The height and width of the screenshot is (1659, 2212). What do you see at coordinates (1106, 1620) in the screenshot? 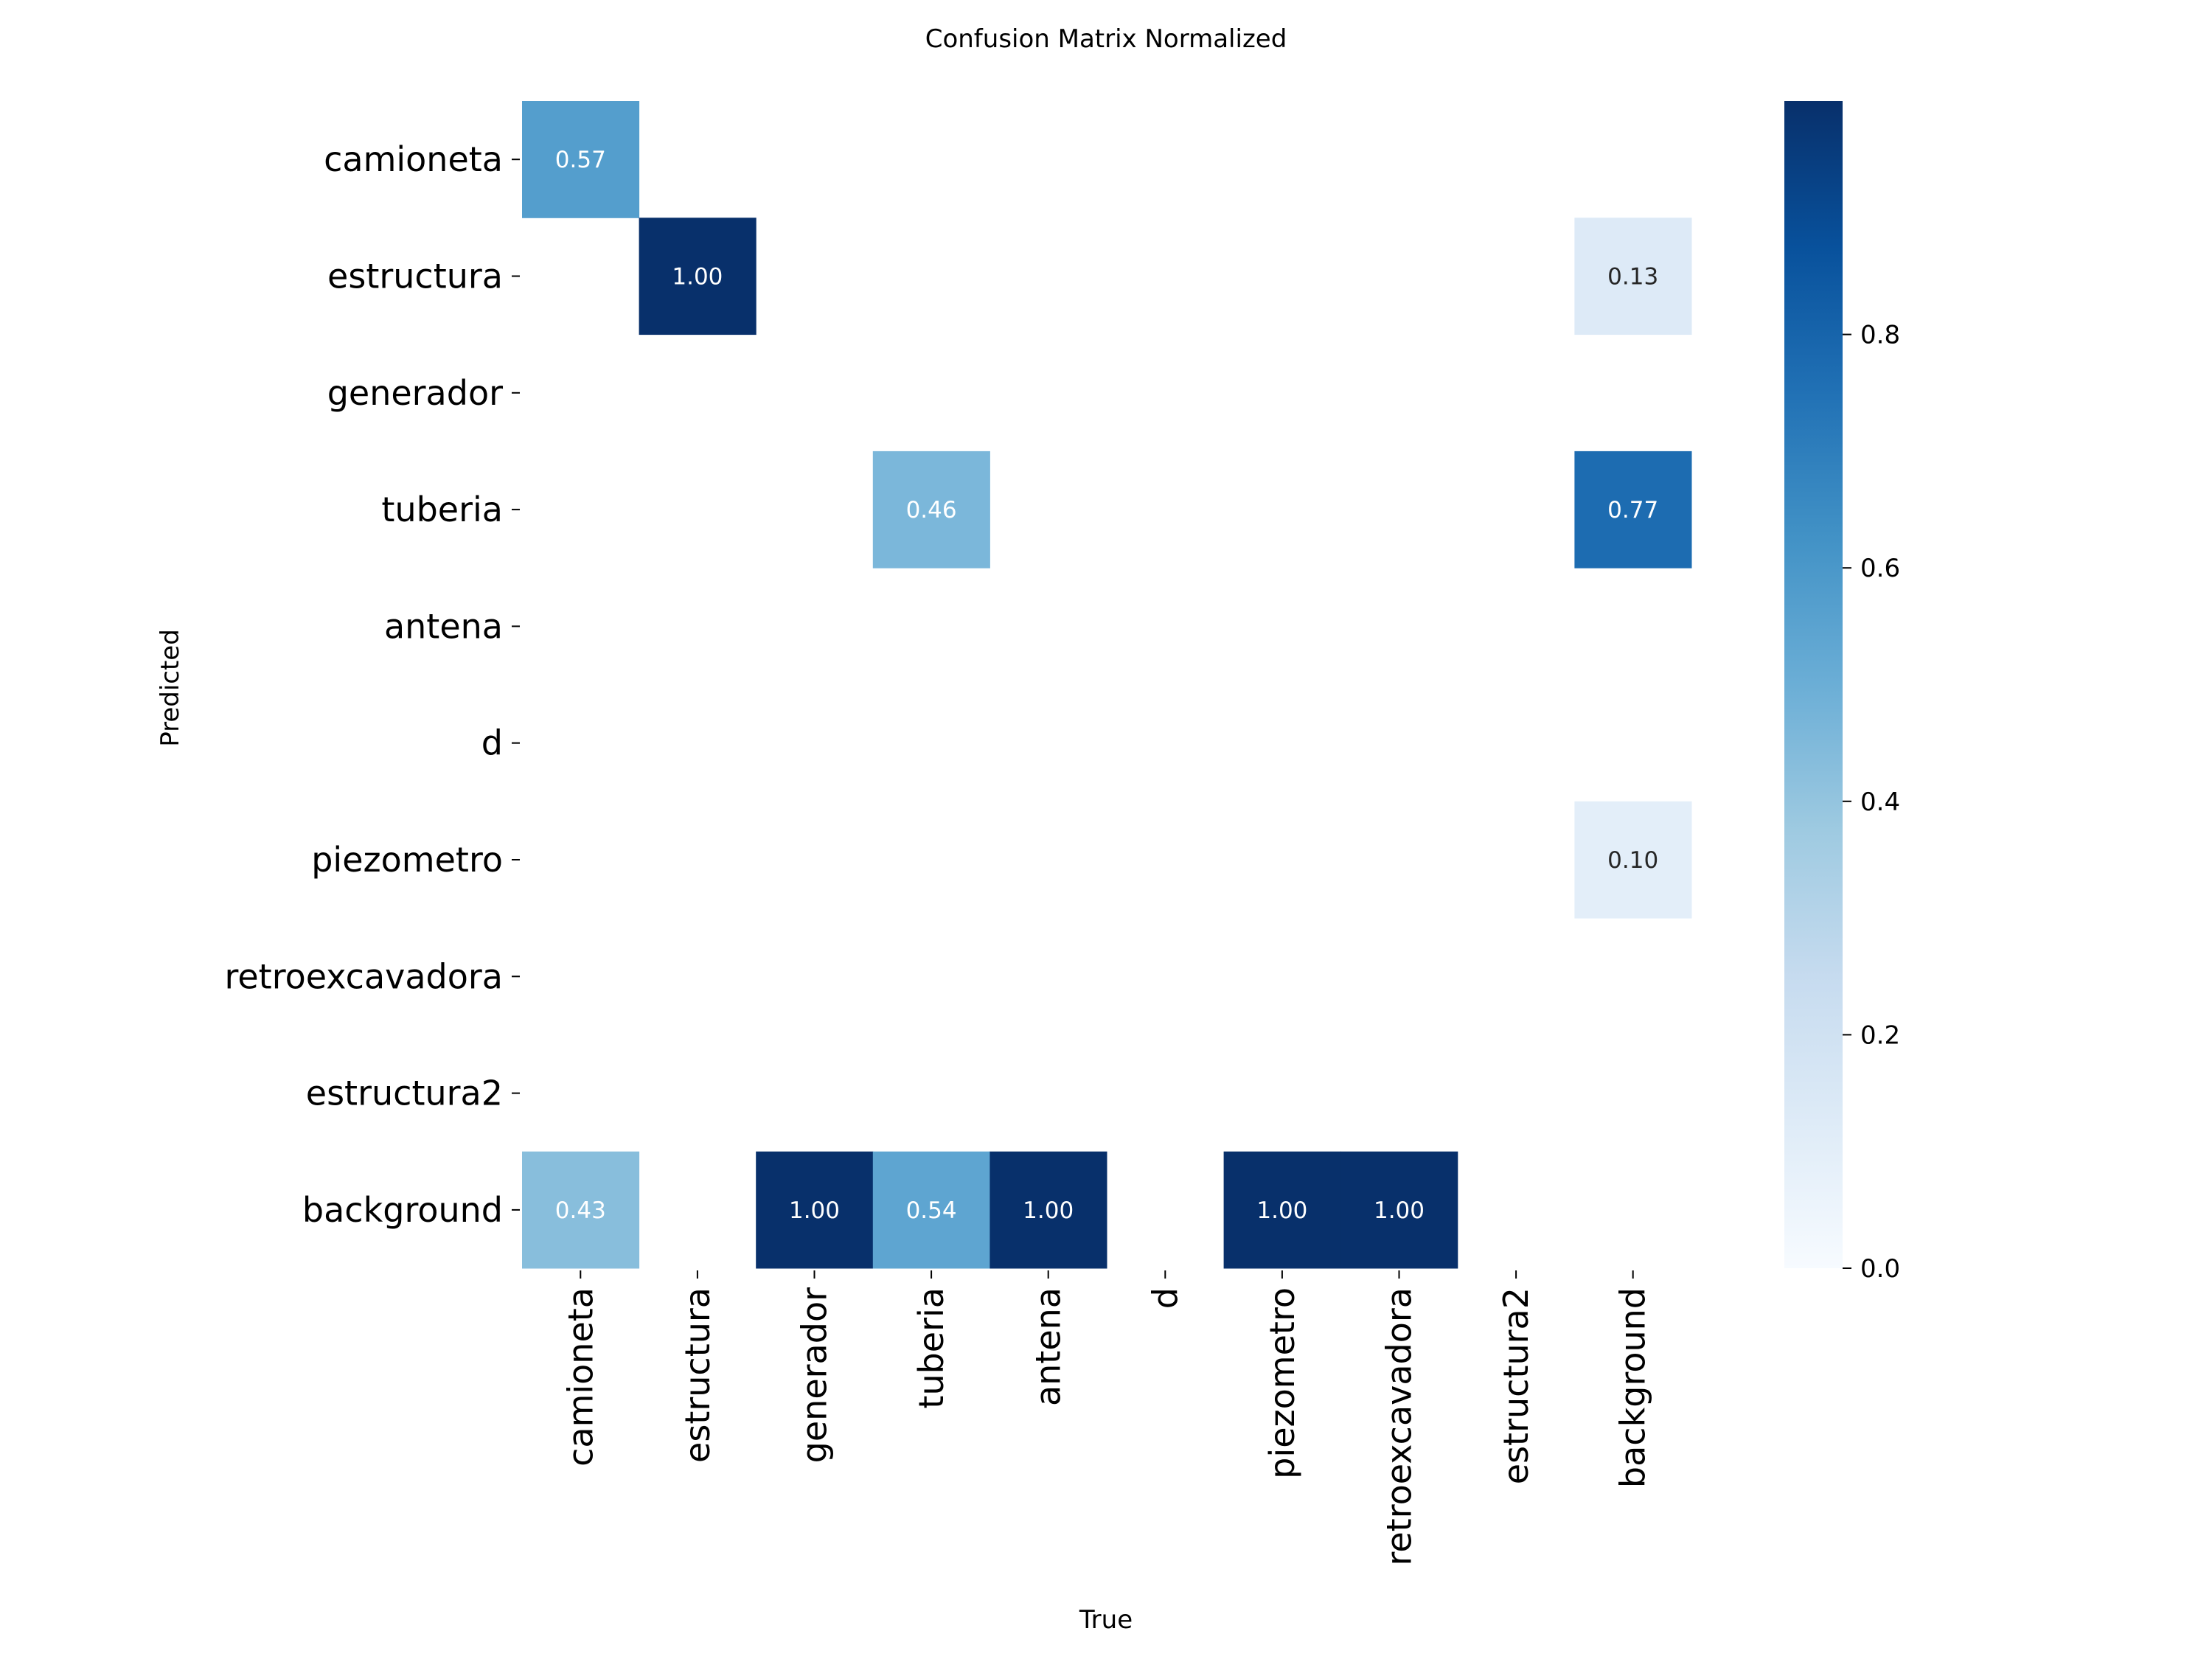
I see `x-axis-label: True` at bounding box center [1106, 1620].